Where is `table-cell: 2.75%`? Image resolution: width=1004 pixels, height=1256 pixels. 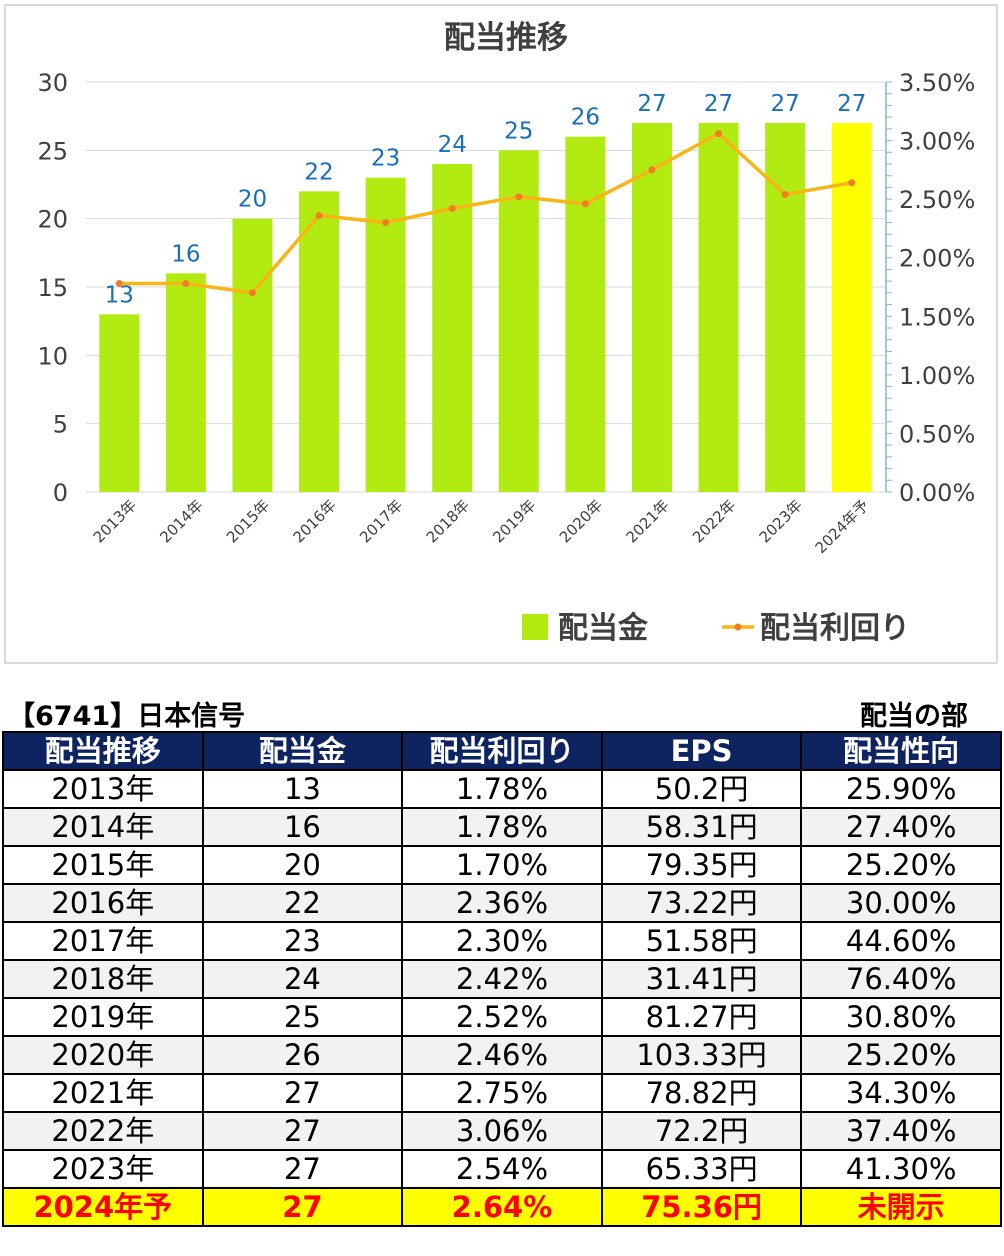 table-cell: 2.75% is located at coordinates (502, 1093).